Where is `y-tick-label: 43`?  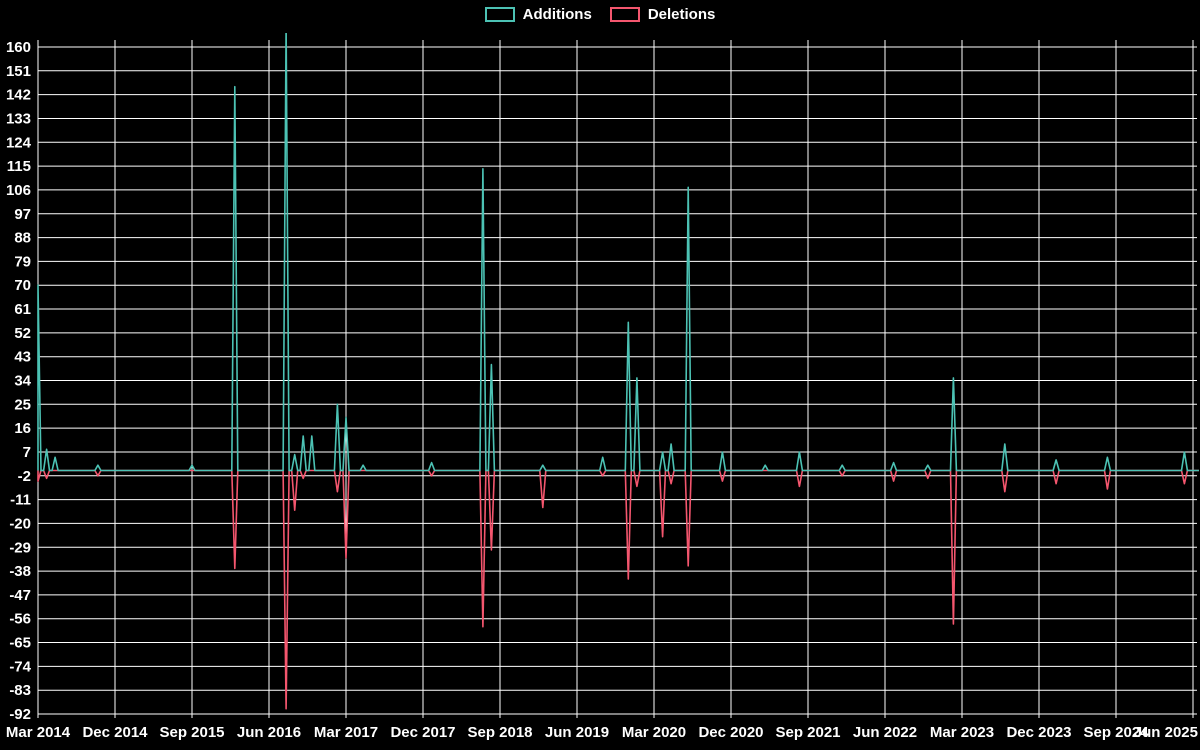 y-tick-label: 43 is located at coordinates (22, 357).